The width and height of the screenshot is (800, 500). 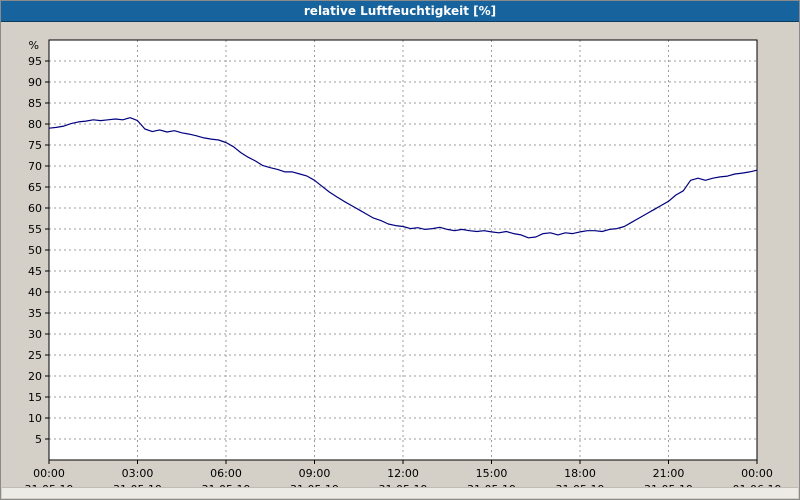 What do you see at coordinates (35, 376) in the screenshot?
I see `y-tick-label: 20` at bounding box center [35, 376].